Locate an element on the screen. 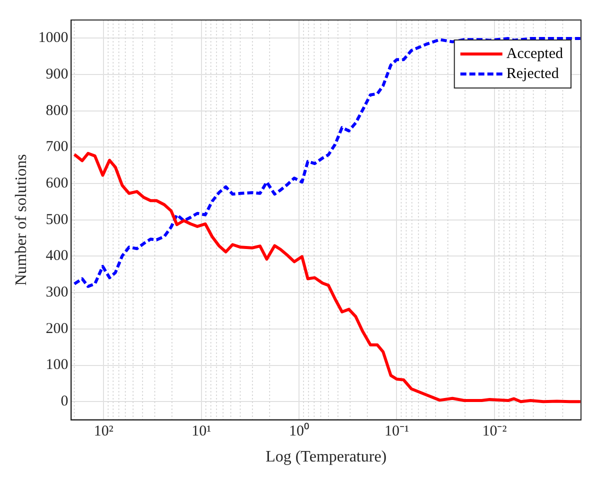  y-tick-label: 800 is located at coordinates (57, 110).